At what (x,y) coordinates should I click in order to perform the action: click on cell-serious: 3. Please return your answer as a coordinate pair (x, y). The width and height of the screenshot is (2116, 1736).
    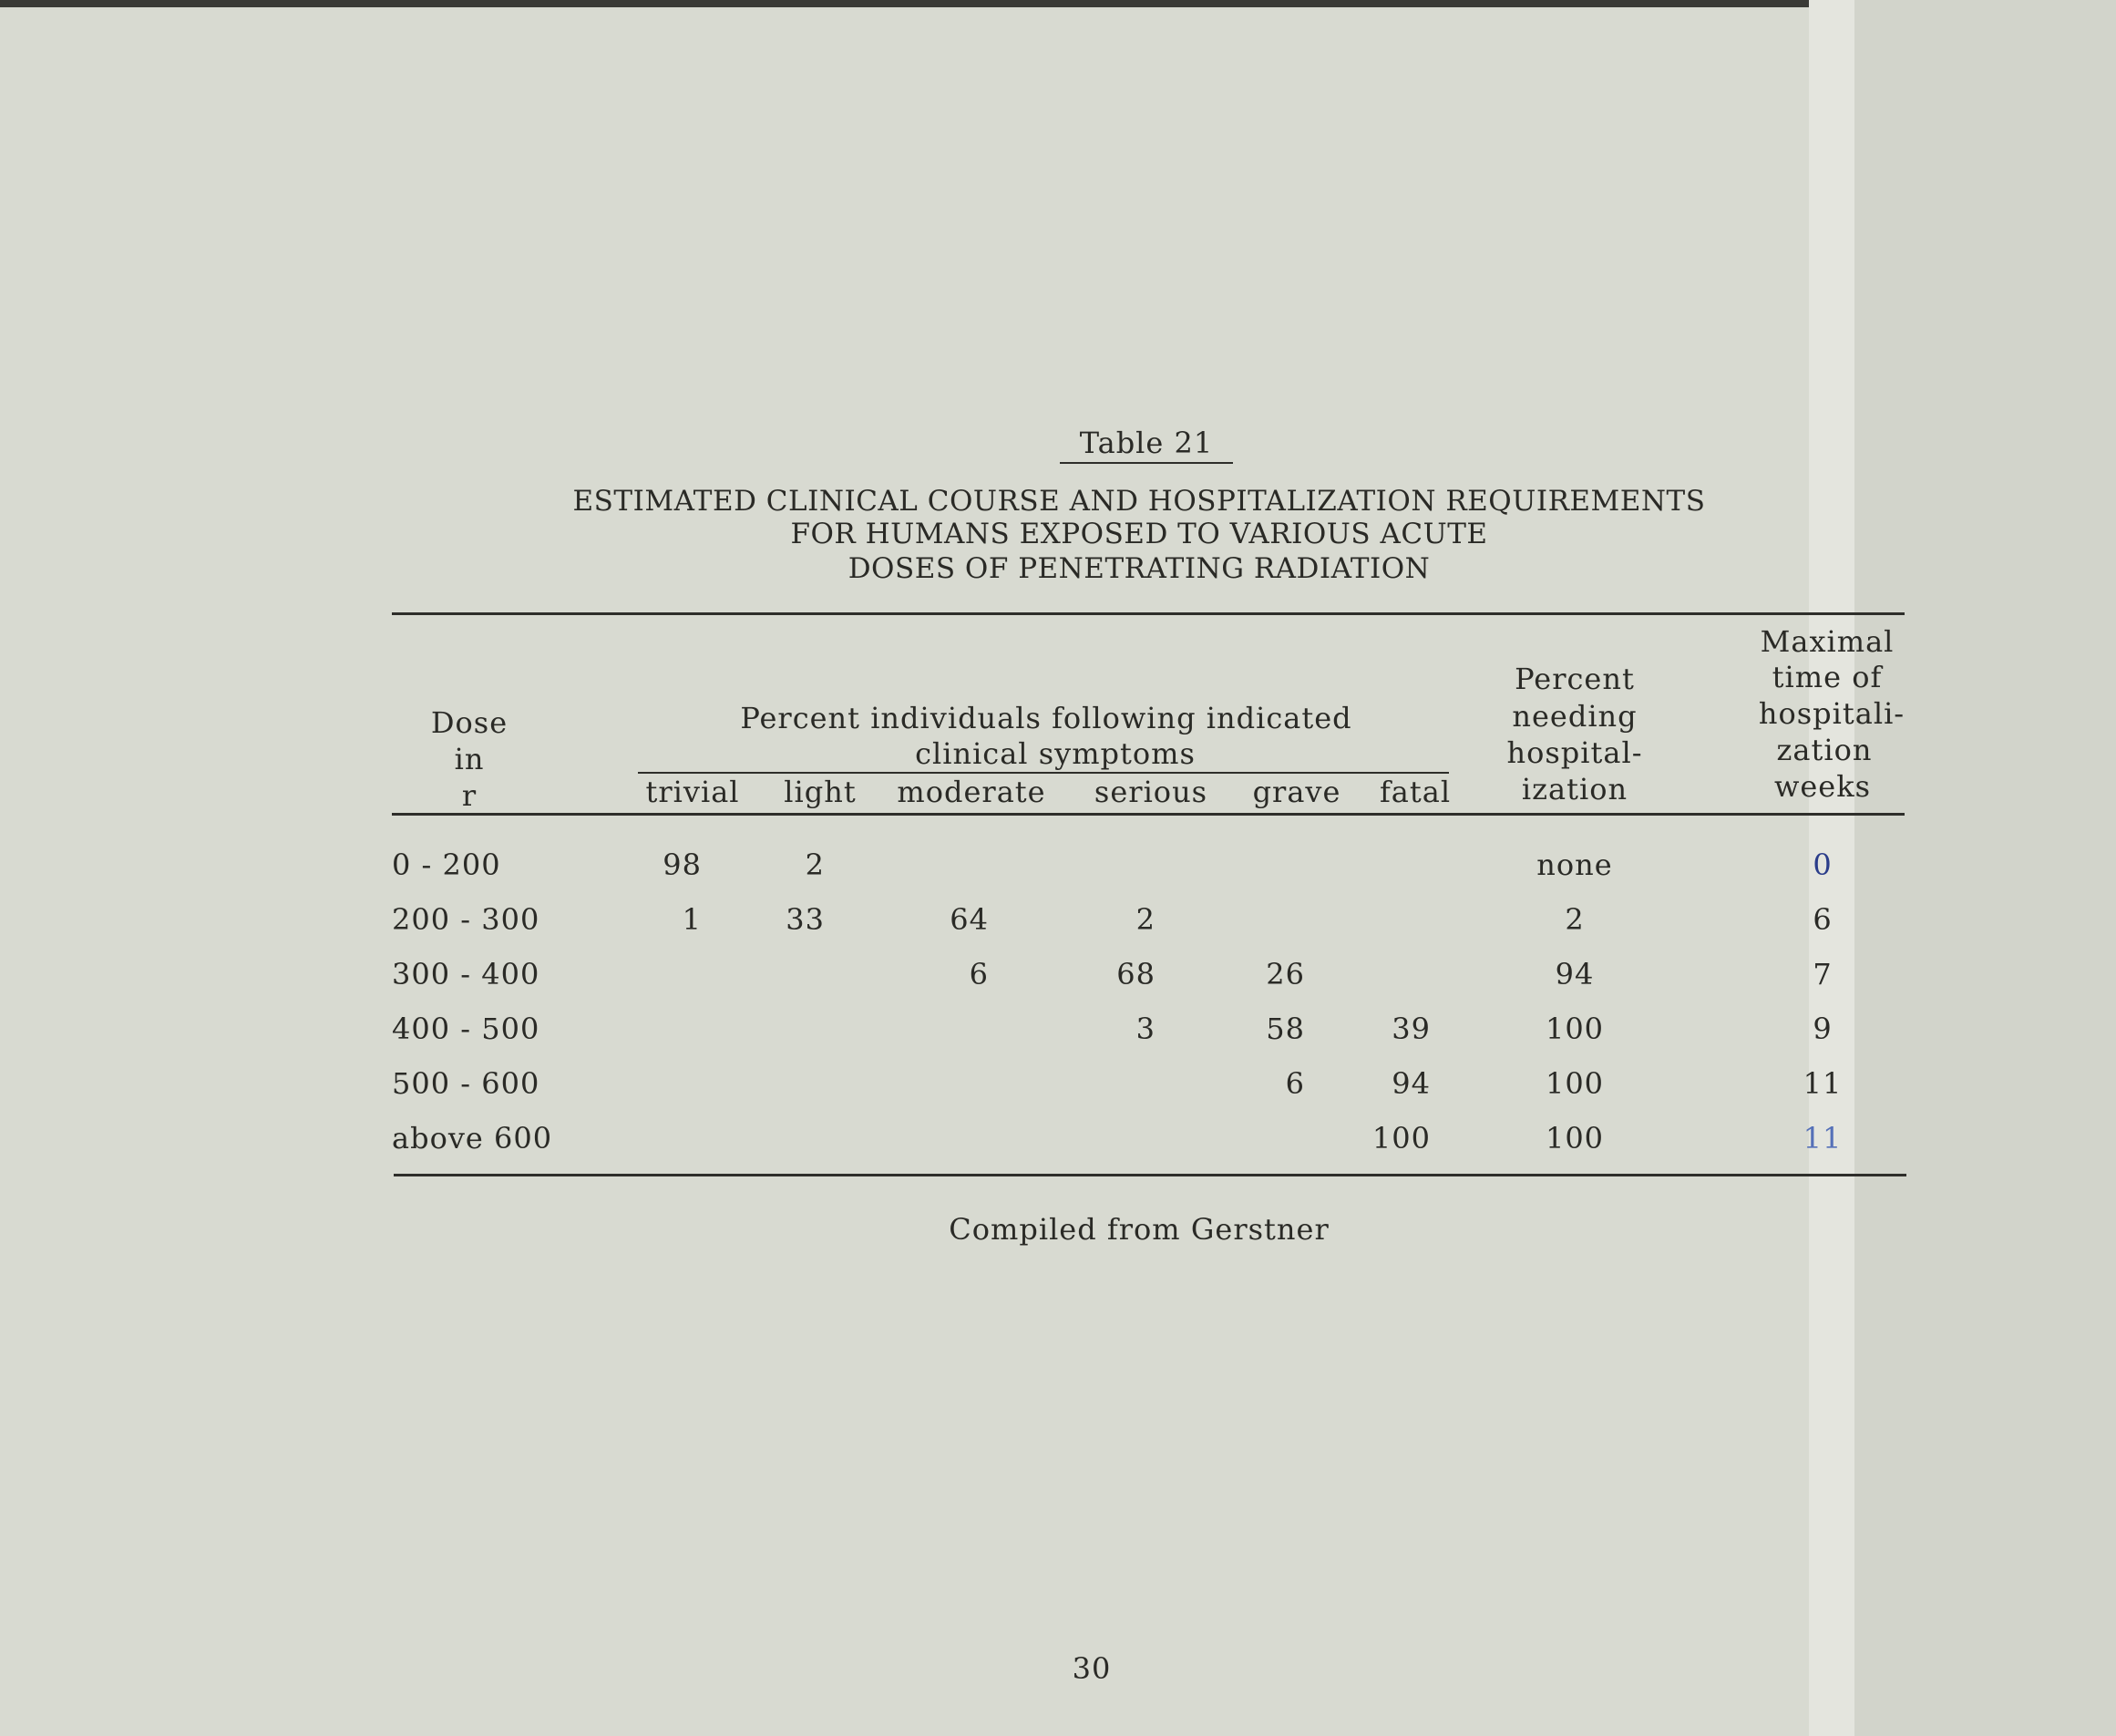
    Looking at the image, I should click on (1145, 1029).